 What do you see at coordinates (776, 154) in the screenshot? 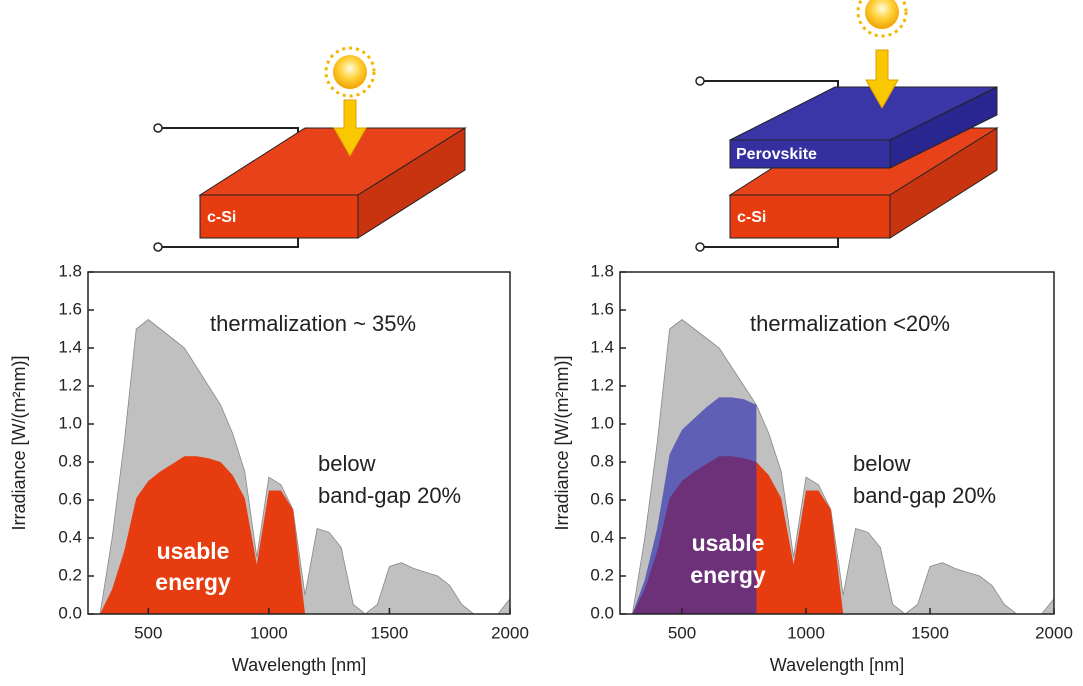
I see `layer-label: Perovskite` at bounding box center [776, 154].